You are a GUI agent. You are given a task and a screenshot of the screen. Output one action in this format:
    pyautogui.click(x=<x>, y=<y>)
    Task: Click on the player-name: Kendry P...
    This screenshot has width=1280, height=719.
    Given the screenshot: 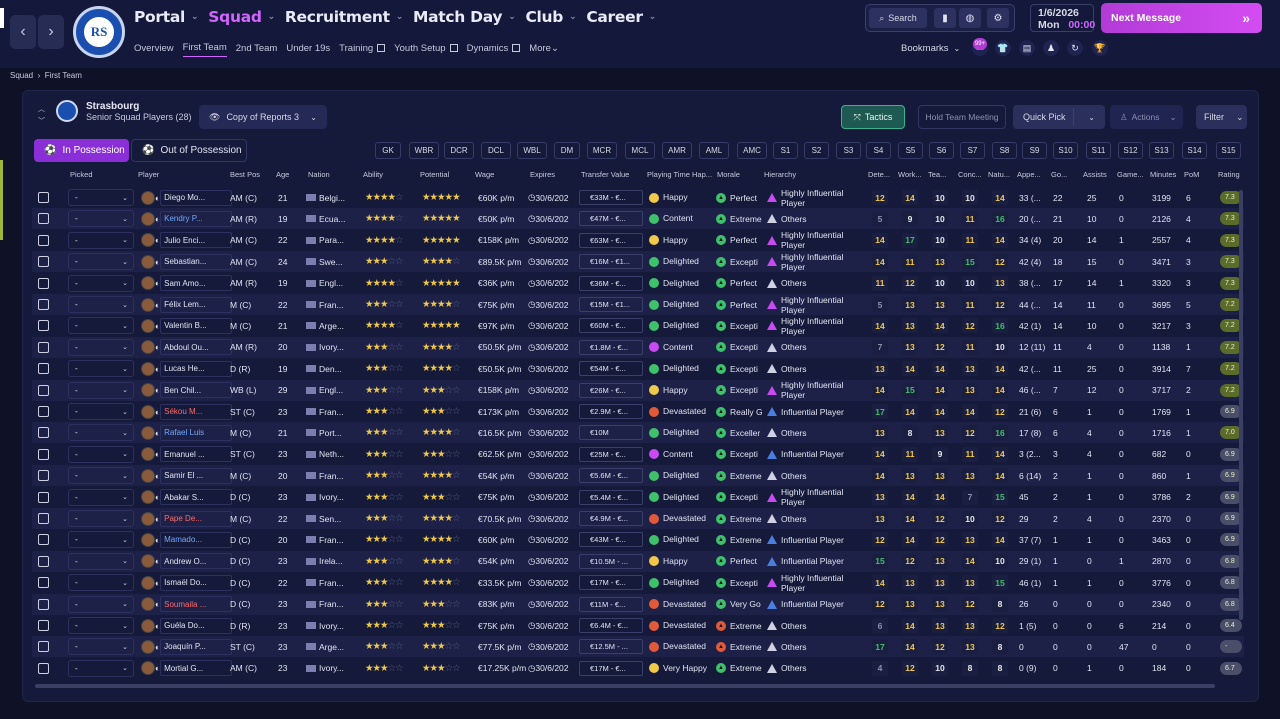 What is the action you would take?
    pyautogui.click(x=196, y=218)
    